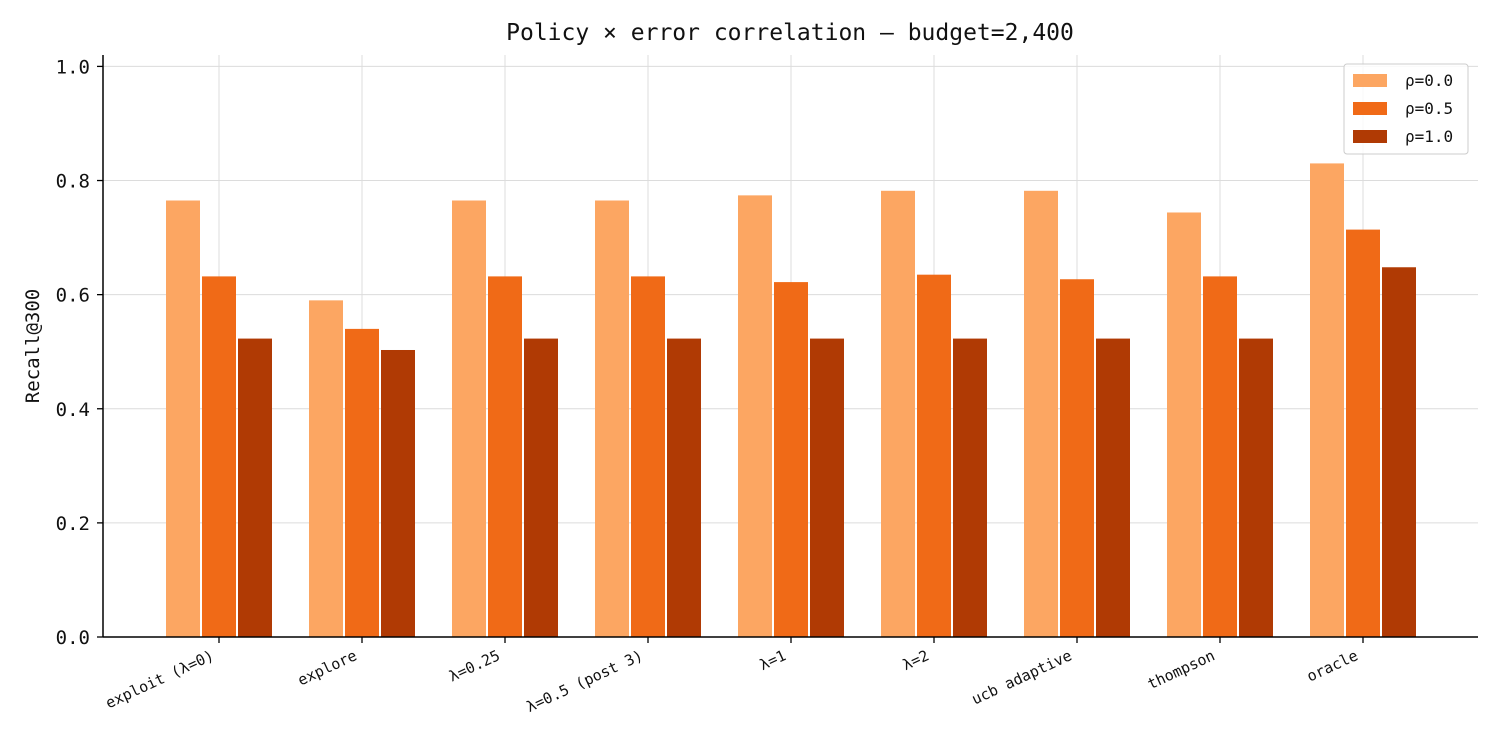 The height and width of the screenshot is (750, 1500). Describe the element at coordinates (73, 524) in the screenshot. I see `y-tick-label: 0.2` at that location.